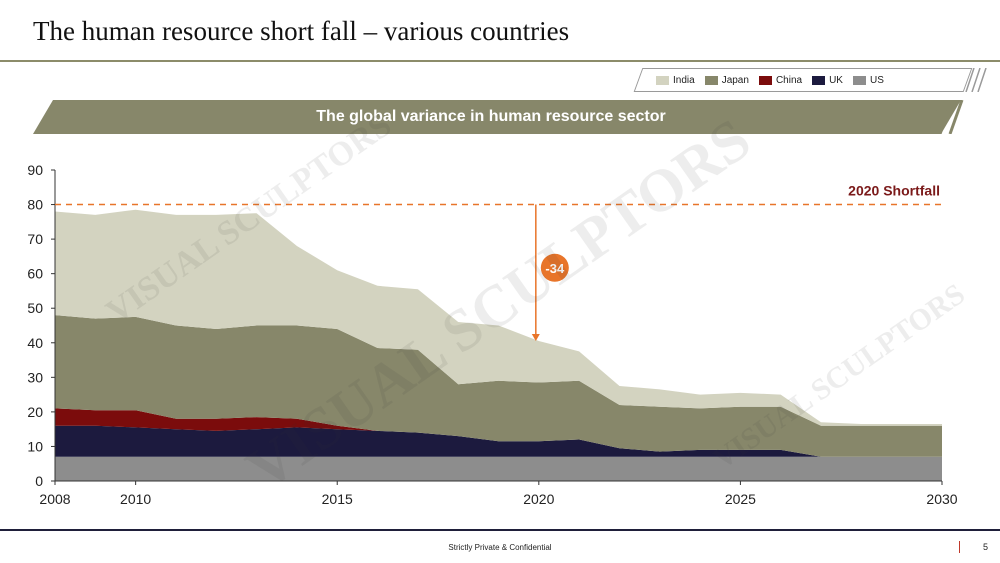 The image size is (1000, 563). What do you see at coordinates (976, 80) in the screenshot?
I see `legend-stripes-decoration` at bounding box center [976, 80].